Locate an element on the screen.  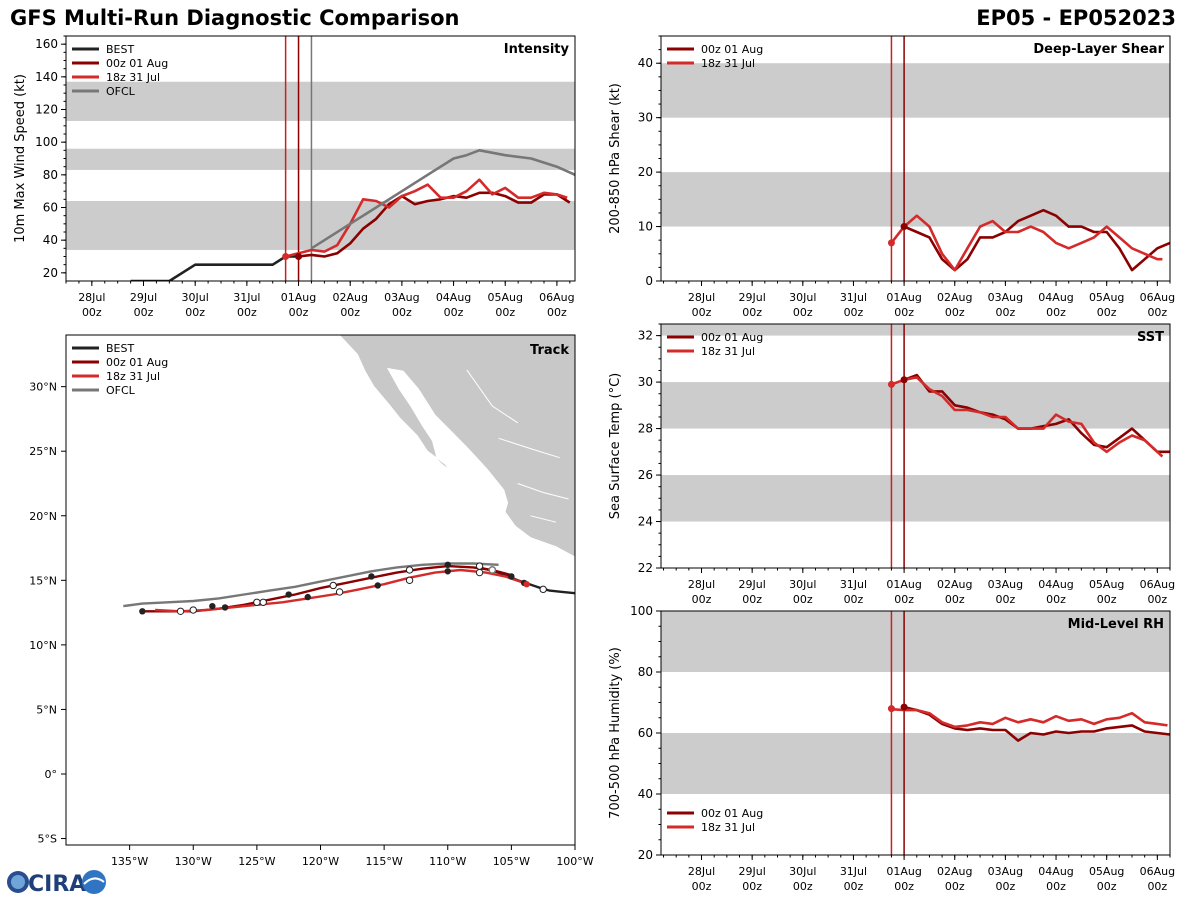
storm-id: EP05 - EP052023 is located at coordinates (1076, 18).